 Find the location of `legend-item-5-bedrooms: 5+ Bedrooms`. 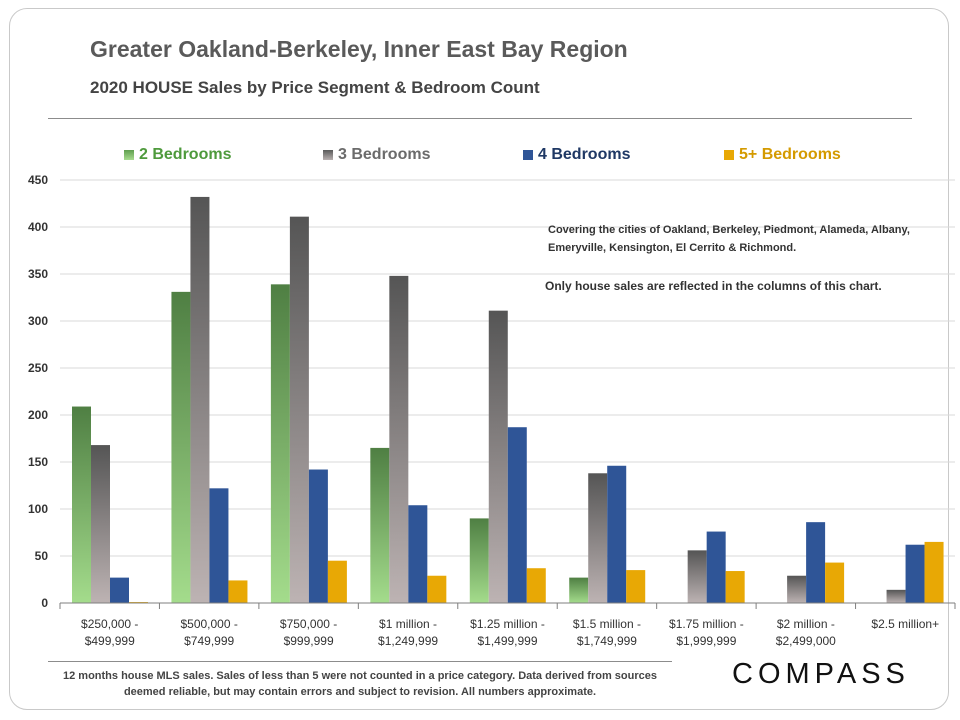

legend-item-5-bedrooms: 5+ Bedrooms is located at coordinates (782, 155).